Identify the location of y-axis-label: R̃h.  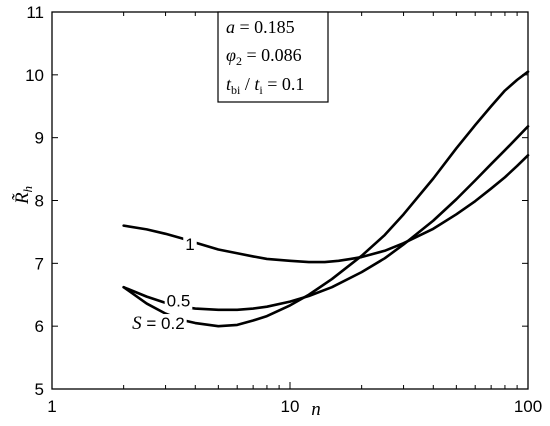
(23, 195).